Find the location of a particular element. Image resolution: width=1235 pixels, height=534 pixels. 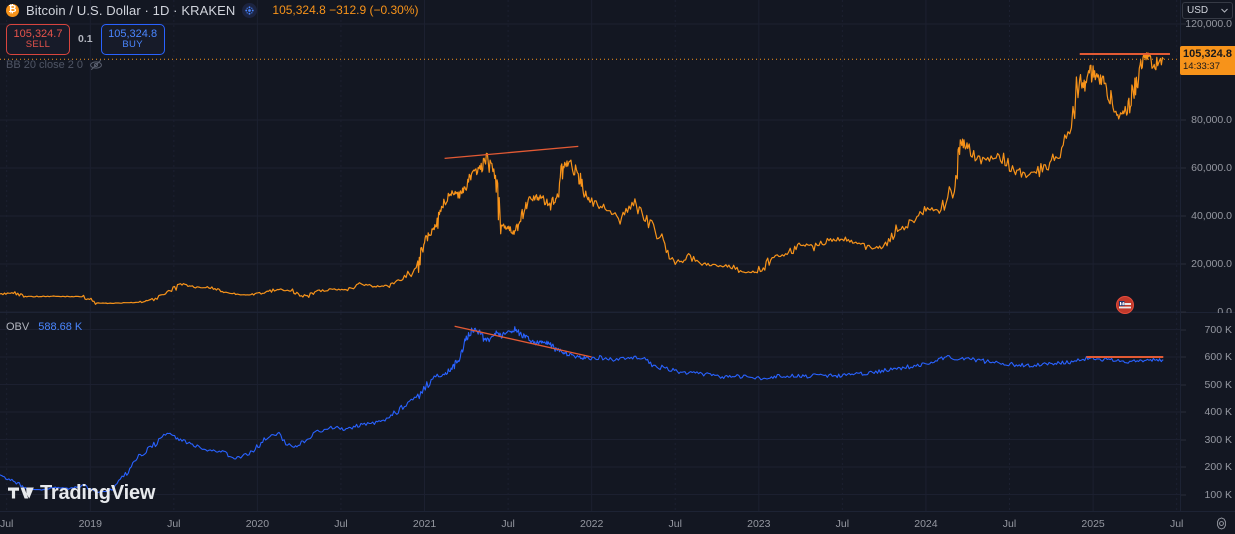

currency-selector: USD is located at coordinates (1207, 10).